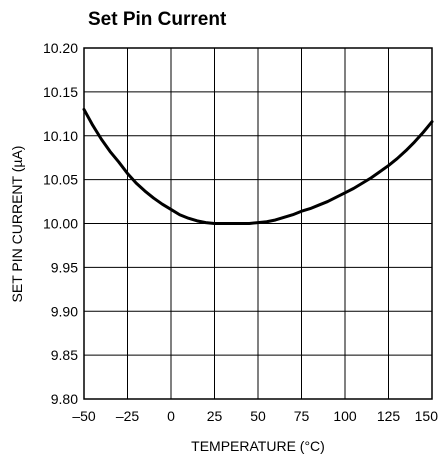 The width and height of the screenshot is (448, 460). What do you see at coordinates (64, 311) in the screenshot?
I see `y-tick-label: 9.90` at bounding box center [64, 311].